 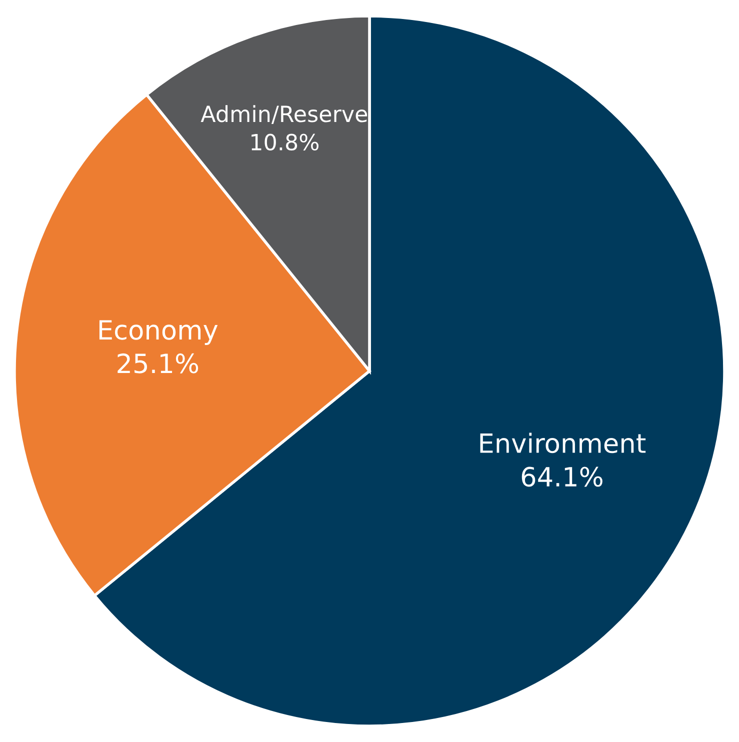 What do you see at coordinates (284, 114) in the screenshot?
I see `slice-label: Admin/Reserve` at bounding box center [284, 114].